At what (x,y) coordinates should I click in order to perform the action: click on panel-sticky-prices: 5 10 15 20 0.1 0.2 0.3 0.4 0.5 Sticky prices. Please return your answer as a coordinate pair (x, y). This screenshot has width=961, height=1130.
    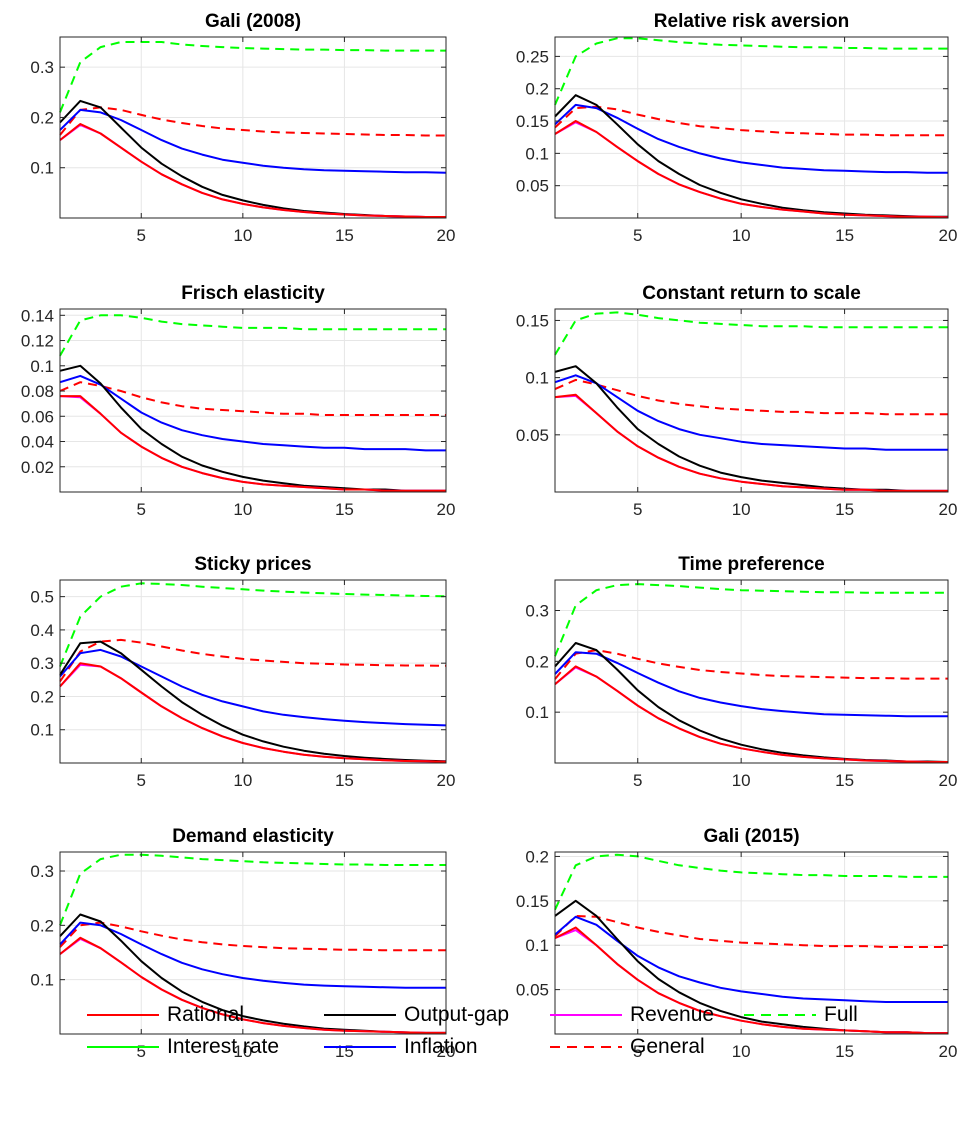
    Looking at the image, I should click on (242, 672).